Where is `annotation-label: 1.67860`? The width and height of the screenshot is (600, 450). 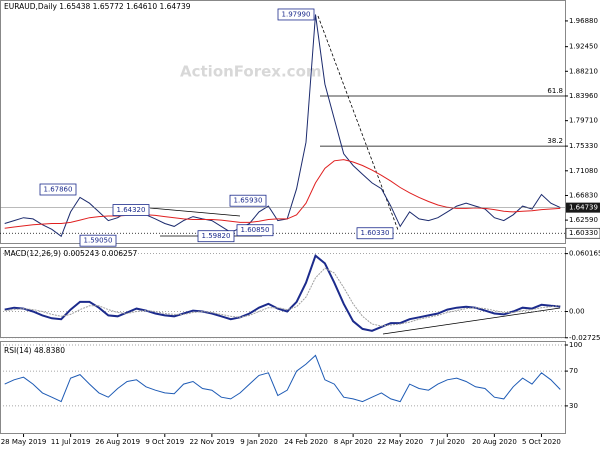 annotation-label: 1.67860 is located at coordinates (58, 189).